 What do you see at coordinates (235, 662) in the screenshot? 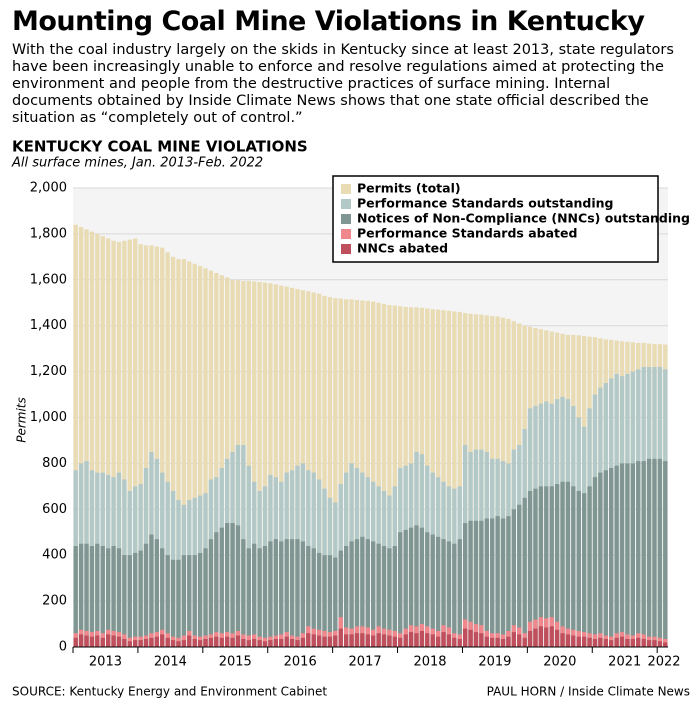
I see `x-tick-label: 2015` at bounding box center [235, 662].